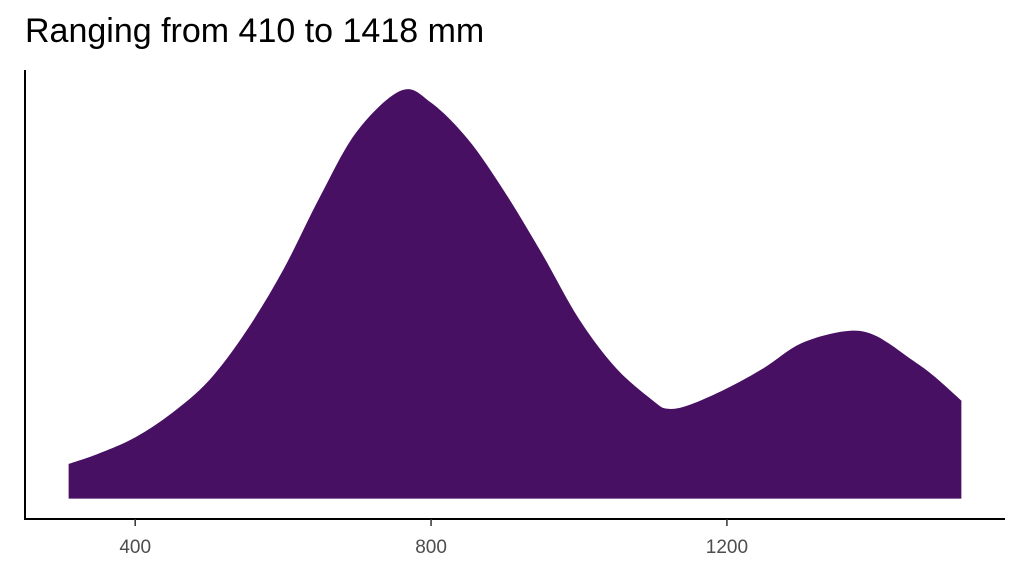 The image size is (1024, 576). What do you see at coordinates (254, 31) in the screenshot?
I see `chart-title: Ranging from 410 to 1418 mm` at bounding box center [254, 31].